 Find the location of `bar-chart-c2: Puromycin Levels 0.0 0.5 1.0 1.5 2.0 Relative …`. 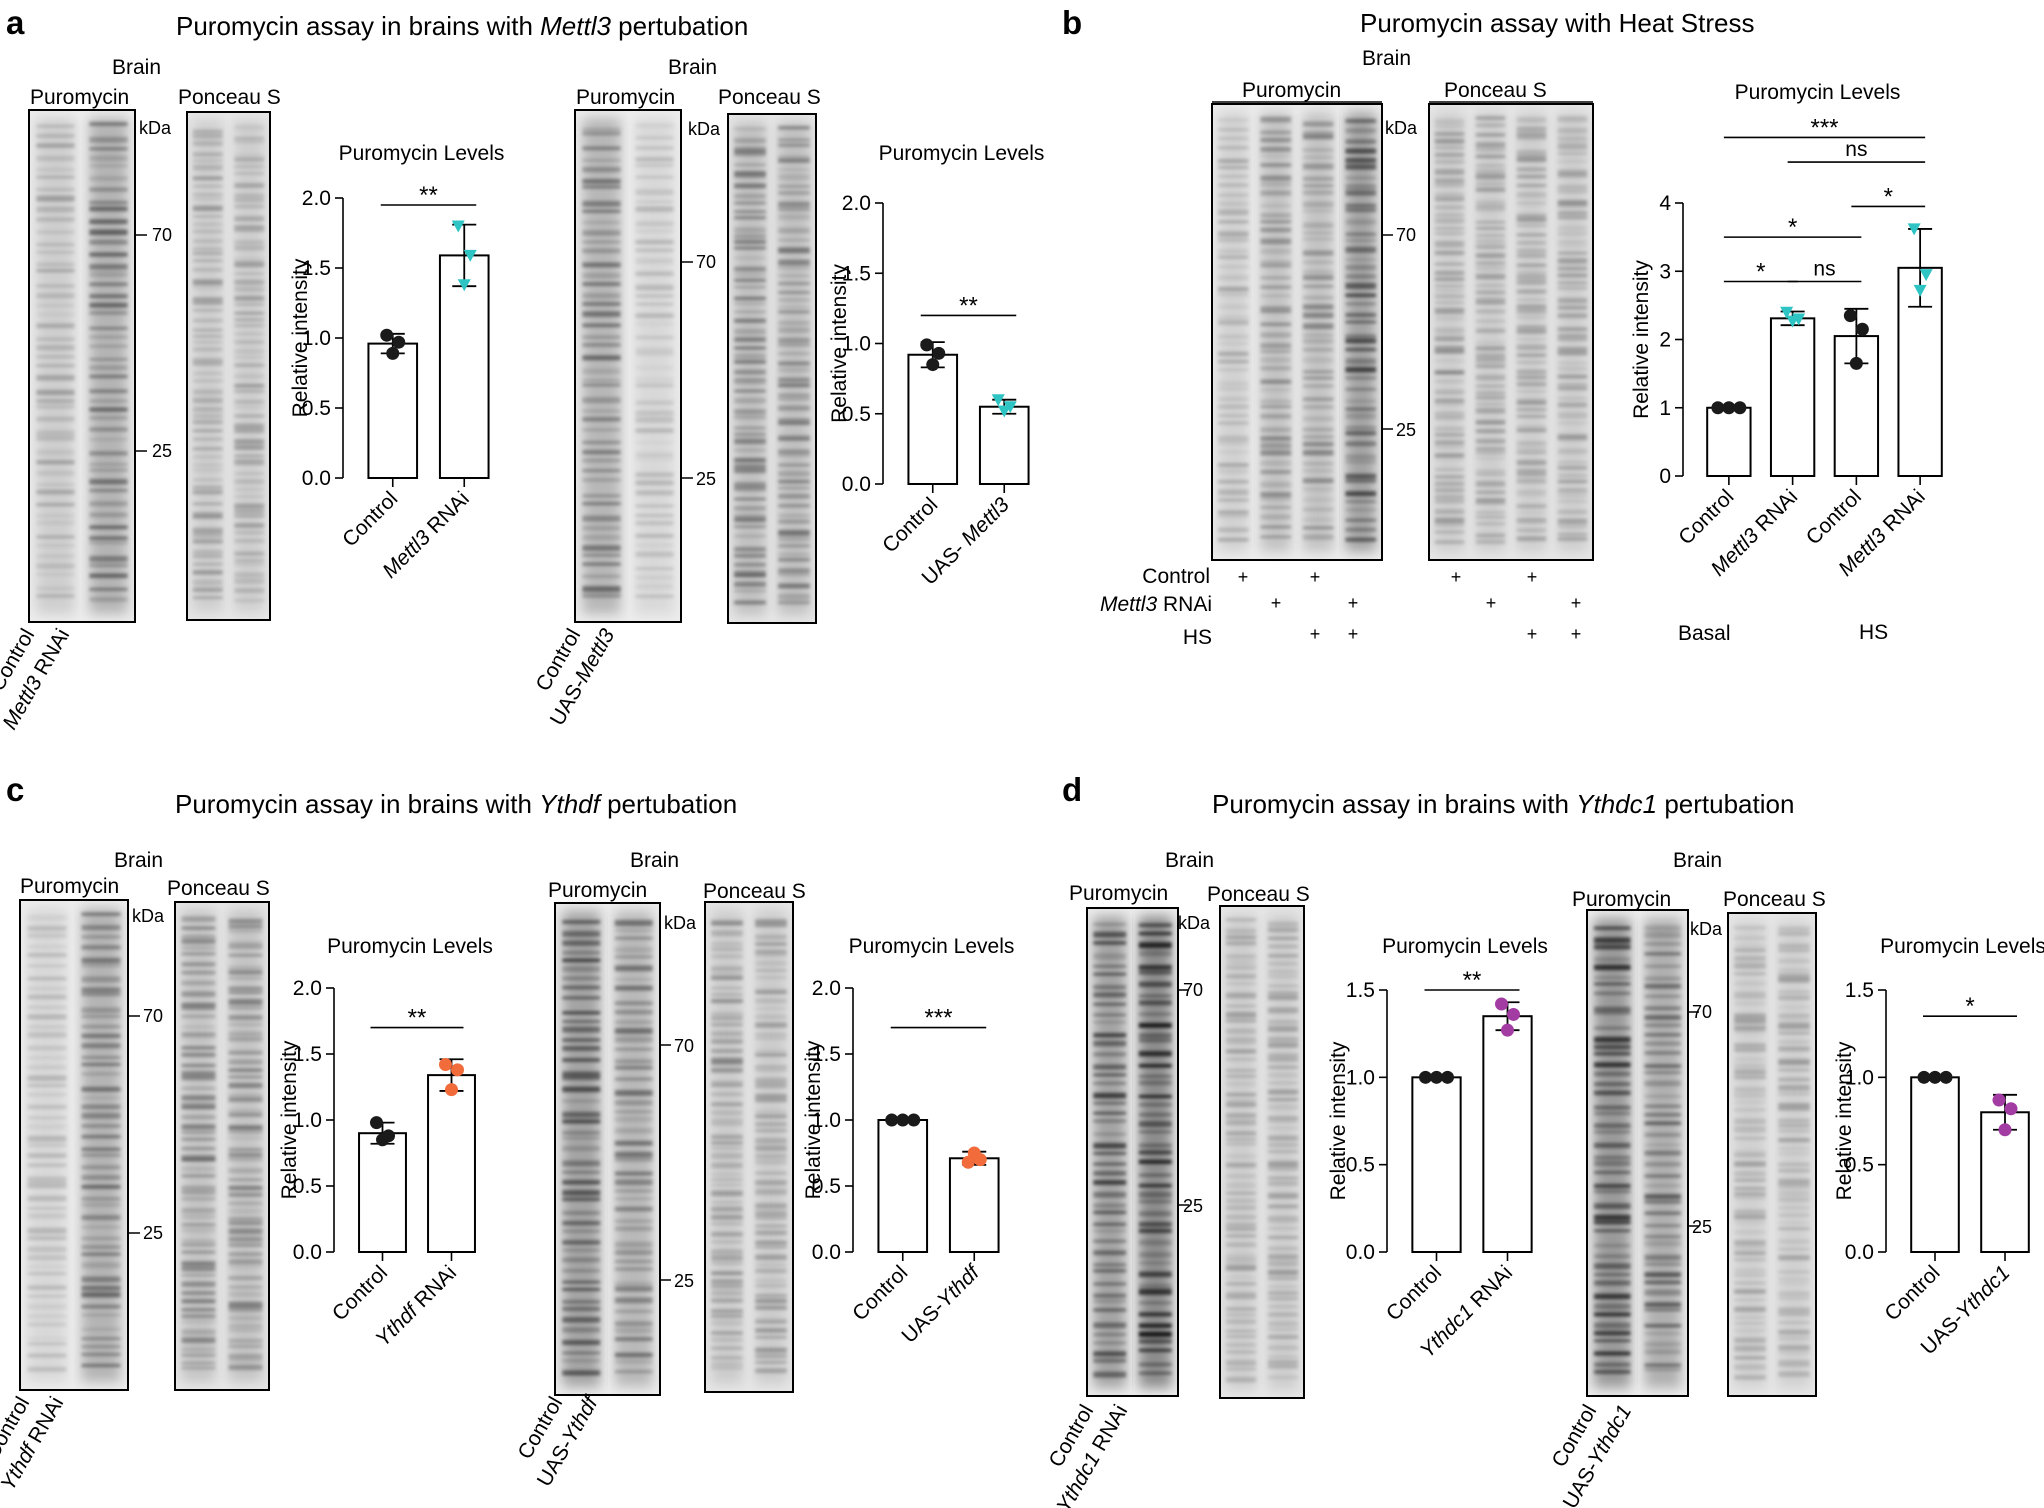

bar-chart-c2: Puromycin Levels 0.0 0.5 1.0 1.5 2.0 Relative … is located at coordinates (908, 1141).